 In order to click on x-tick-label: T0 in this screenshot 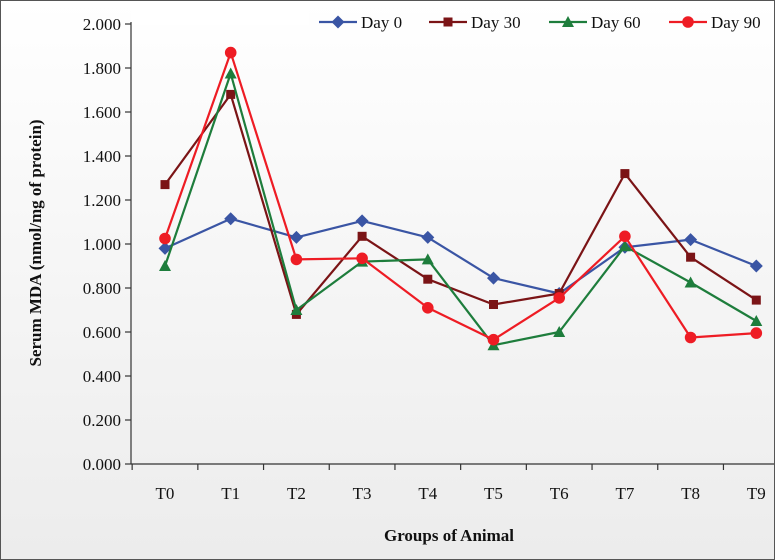, I will do `click(165, 493)`.